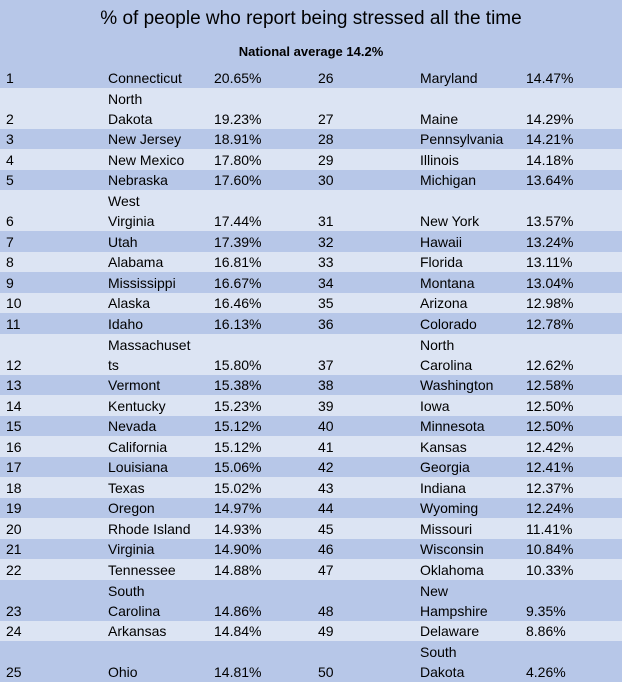 This screenshot has width=622, height=683. Describe the element at coordinates (571, 159) in the screenshot. I see `percent-cell: 14.18%` at that location.